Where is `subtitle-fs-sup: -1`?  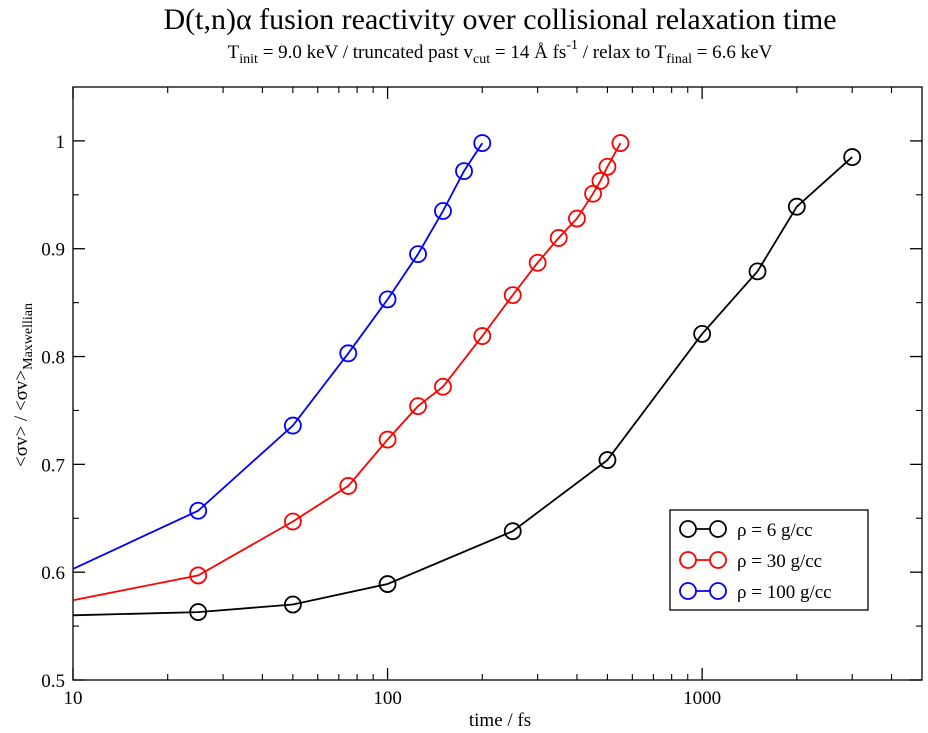
subtitle-fs-sup: -1 is located at coordinates (572, 45).